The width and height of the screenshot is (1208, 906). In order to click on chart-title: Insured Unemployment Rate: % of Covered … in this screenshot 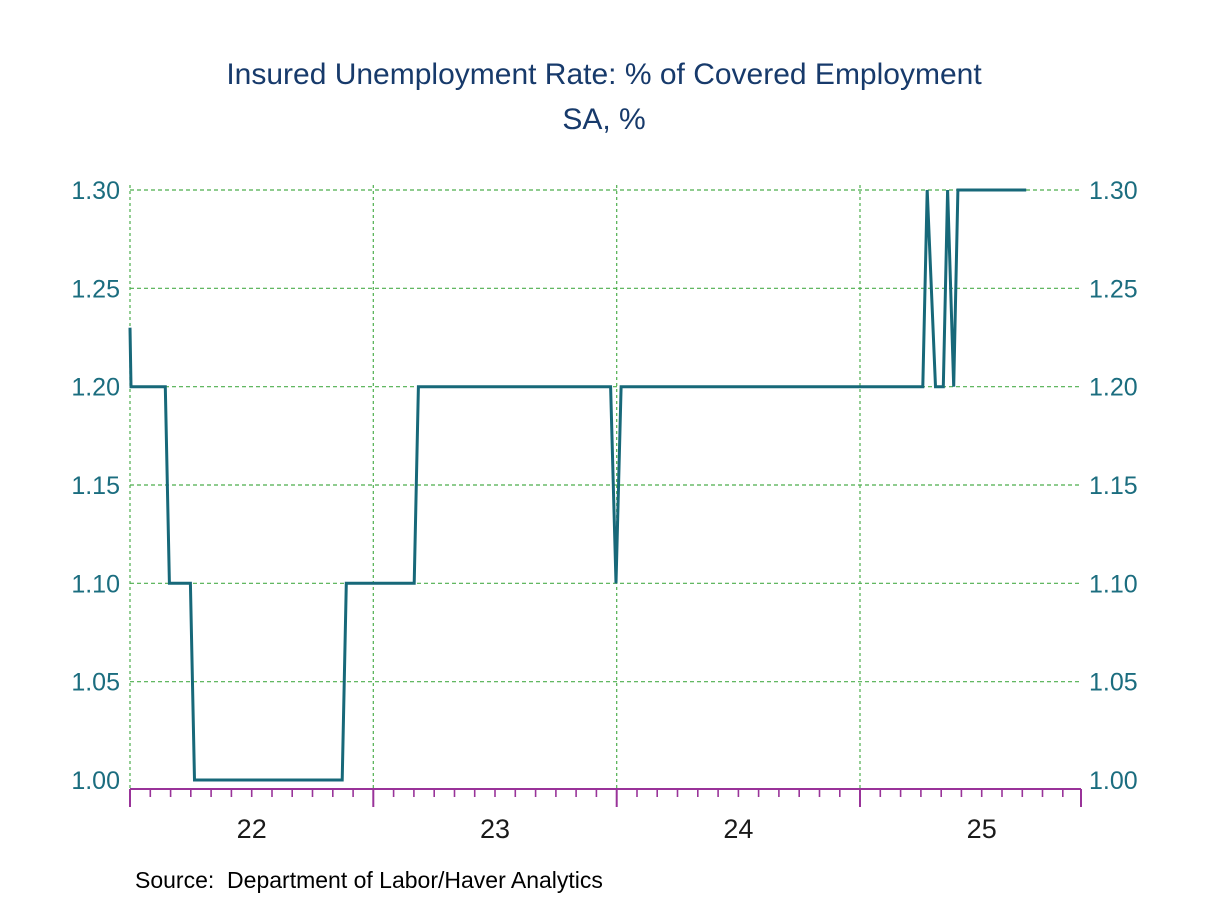, I will do `click(604, 97)`.